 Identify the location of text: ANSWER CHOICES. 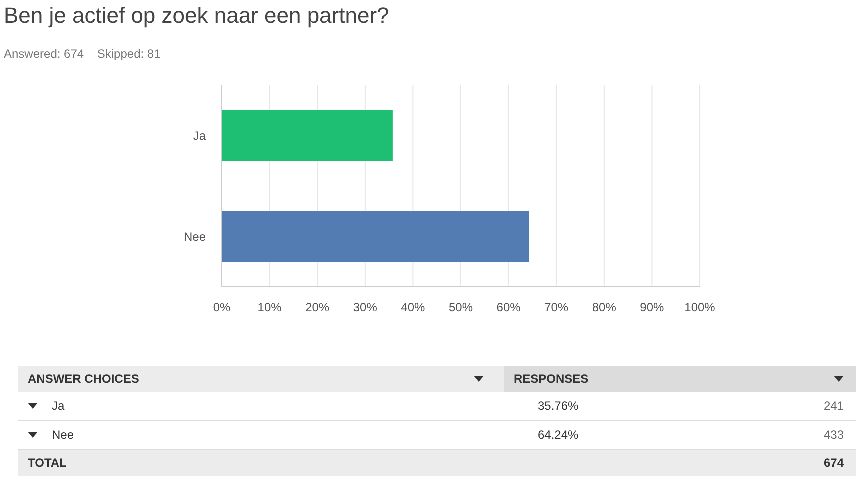
(261, 379).